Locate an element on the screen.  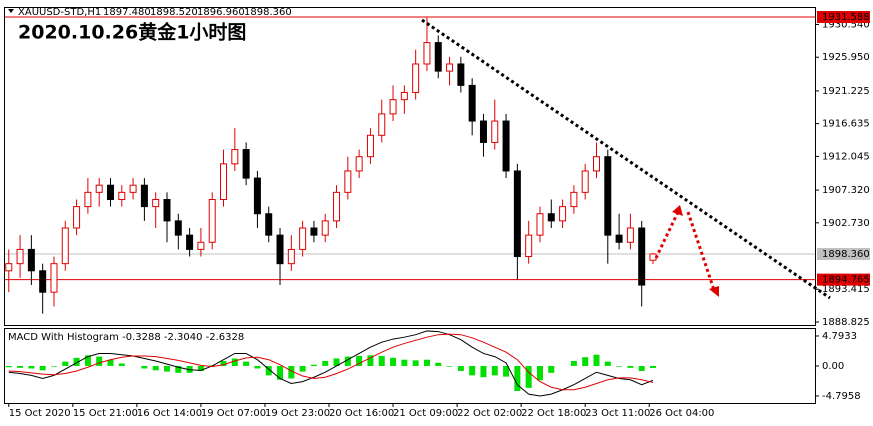
chart-title: 2020.10.26黄金1小时图 is located at coordinates (132, 32).